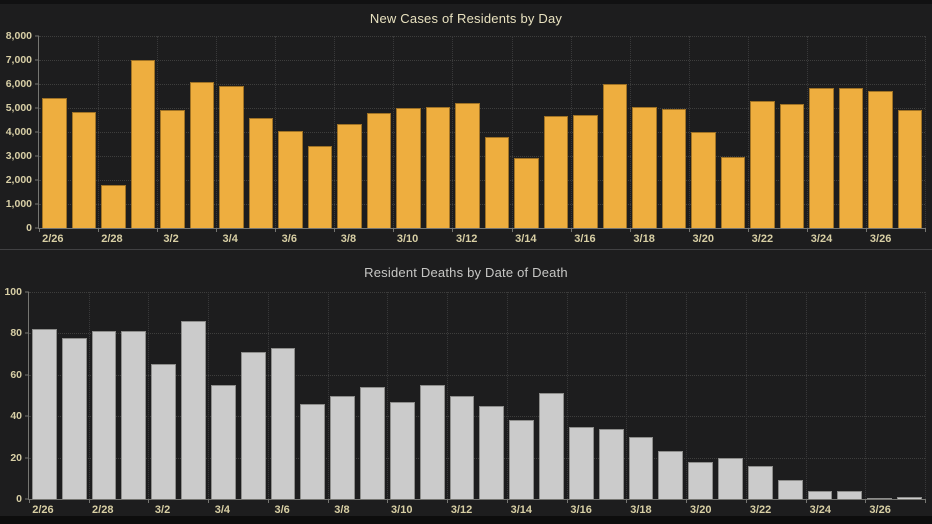 This screenshot has width=932, height=524. I want to click on x-axis-label: 3/26, so click(880, 510).